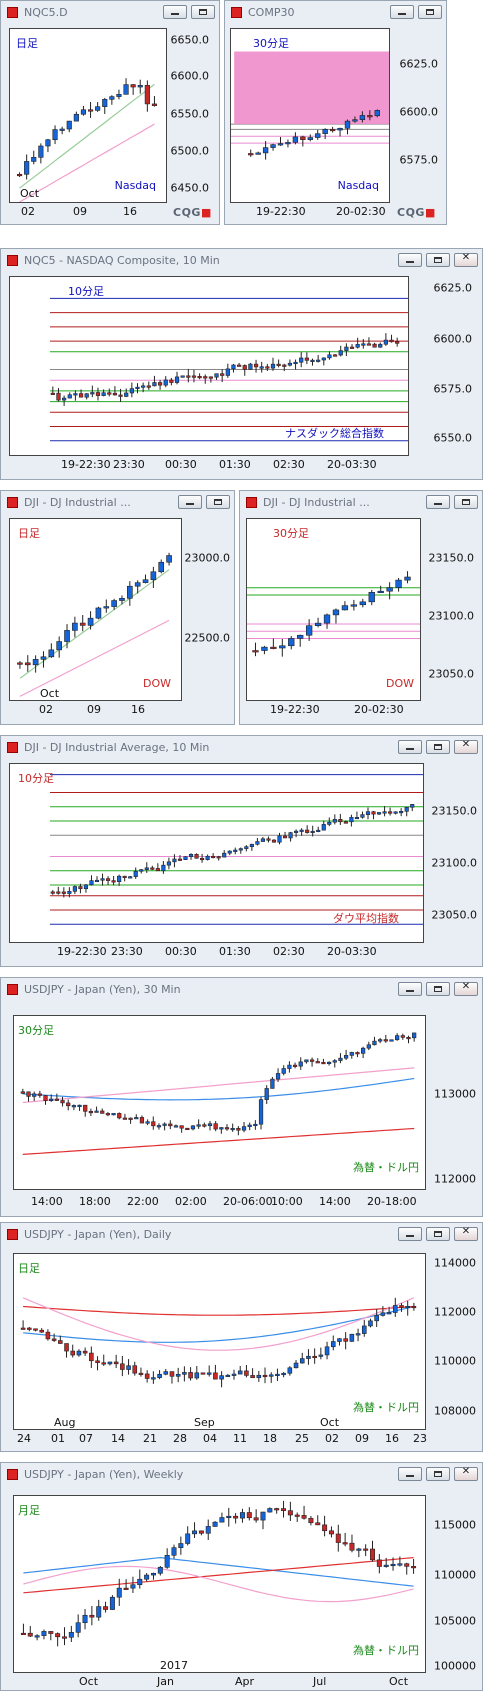  What do you see at coordinates (241, 1234) in the screenshot?
I see `title-bar: USDJPY - Japan (Yen), Daily` at bounding box center [241, 1234].